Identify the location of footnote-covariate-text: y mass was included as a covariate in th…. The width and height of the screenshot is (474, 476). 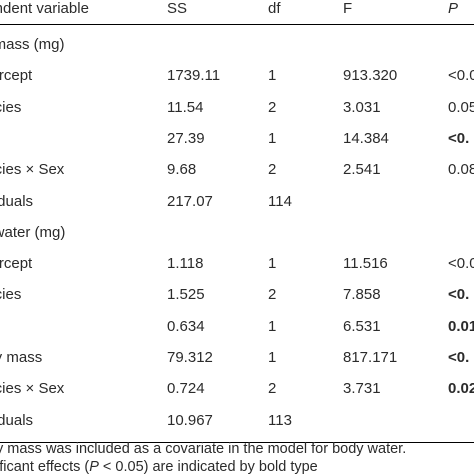
(203, 449).